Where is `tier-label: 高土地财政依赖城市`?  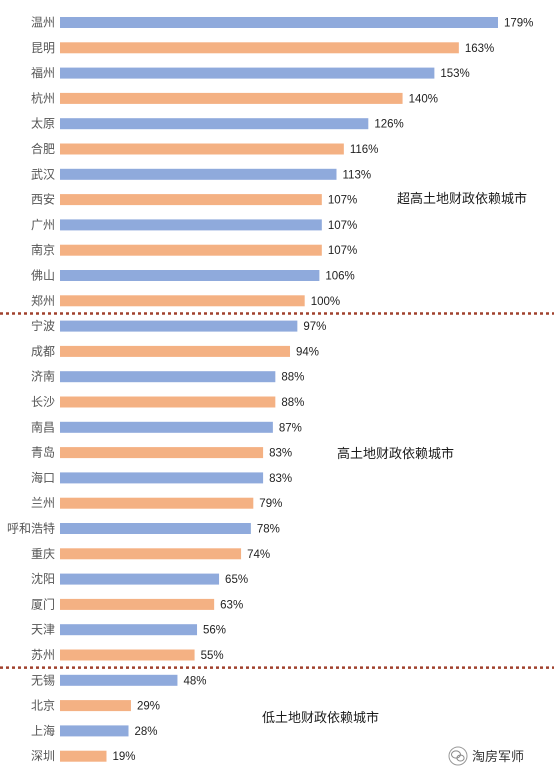 tier-label: 高土地财政依赖城市 is located at coordinates (395, 454).